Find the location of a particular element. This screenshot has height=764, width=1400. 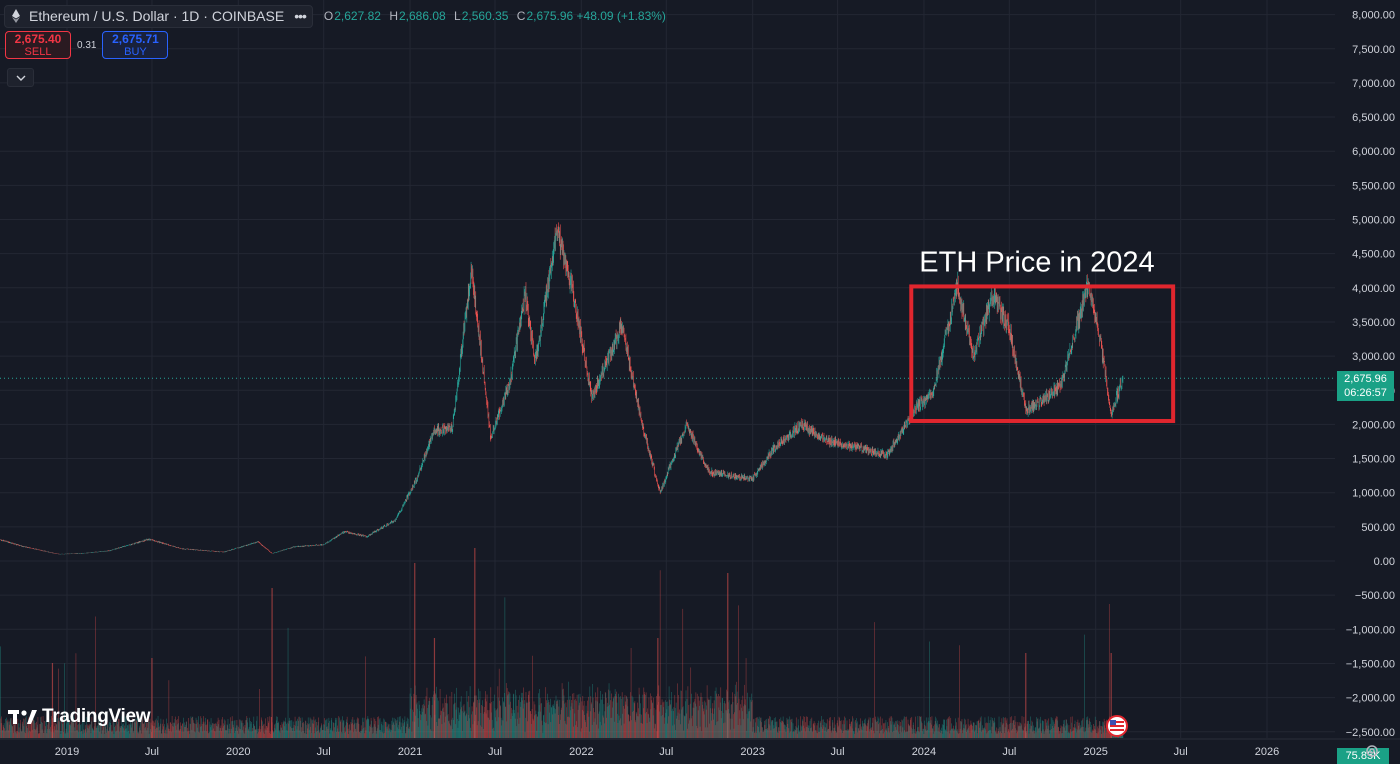

y-tick-label: 6,000.00 is located at coordinates (1373, 152).